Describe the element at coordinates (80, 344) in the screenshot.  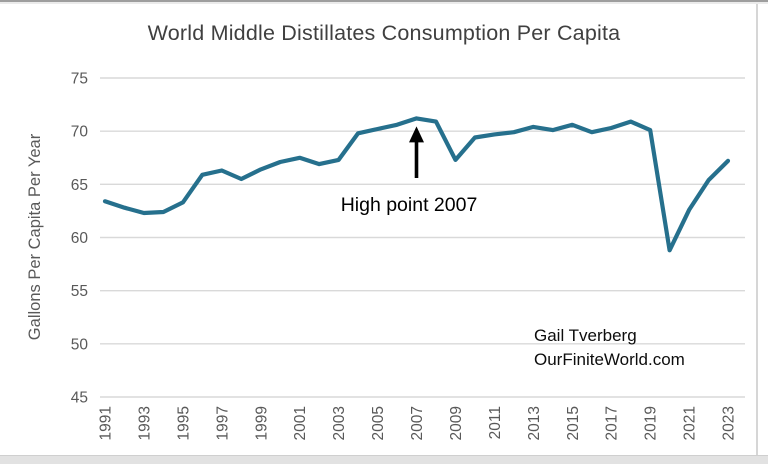
I see `y-tick-label: 50` at that location.